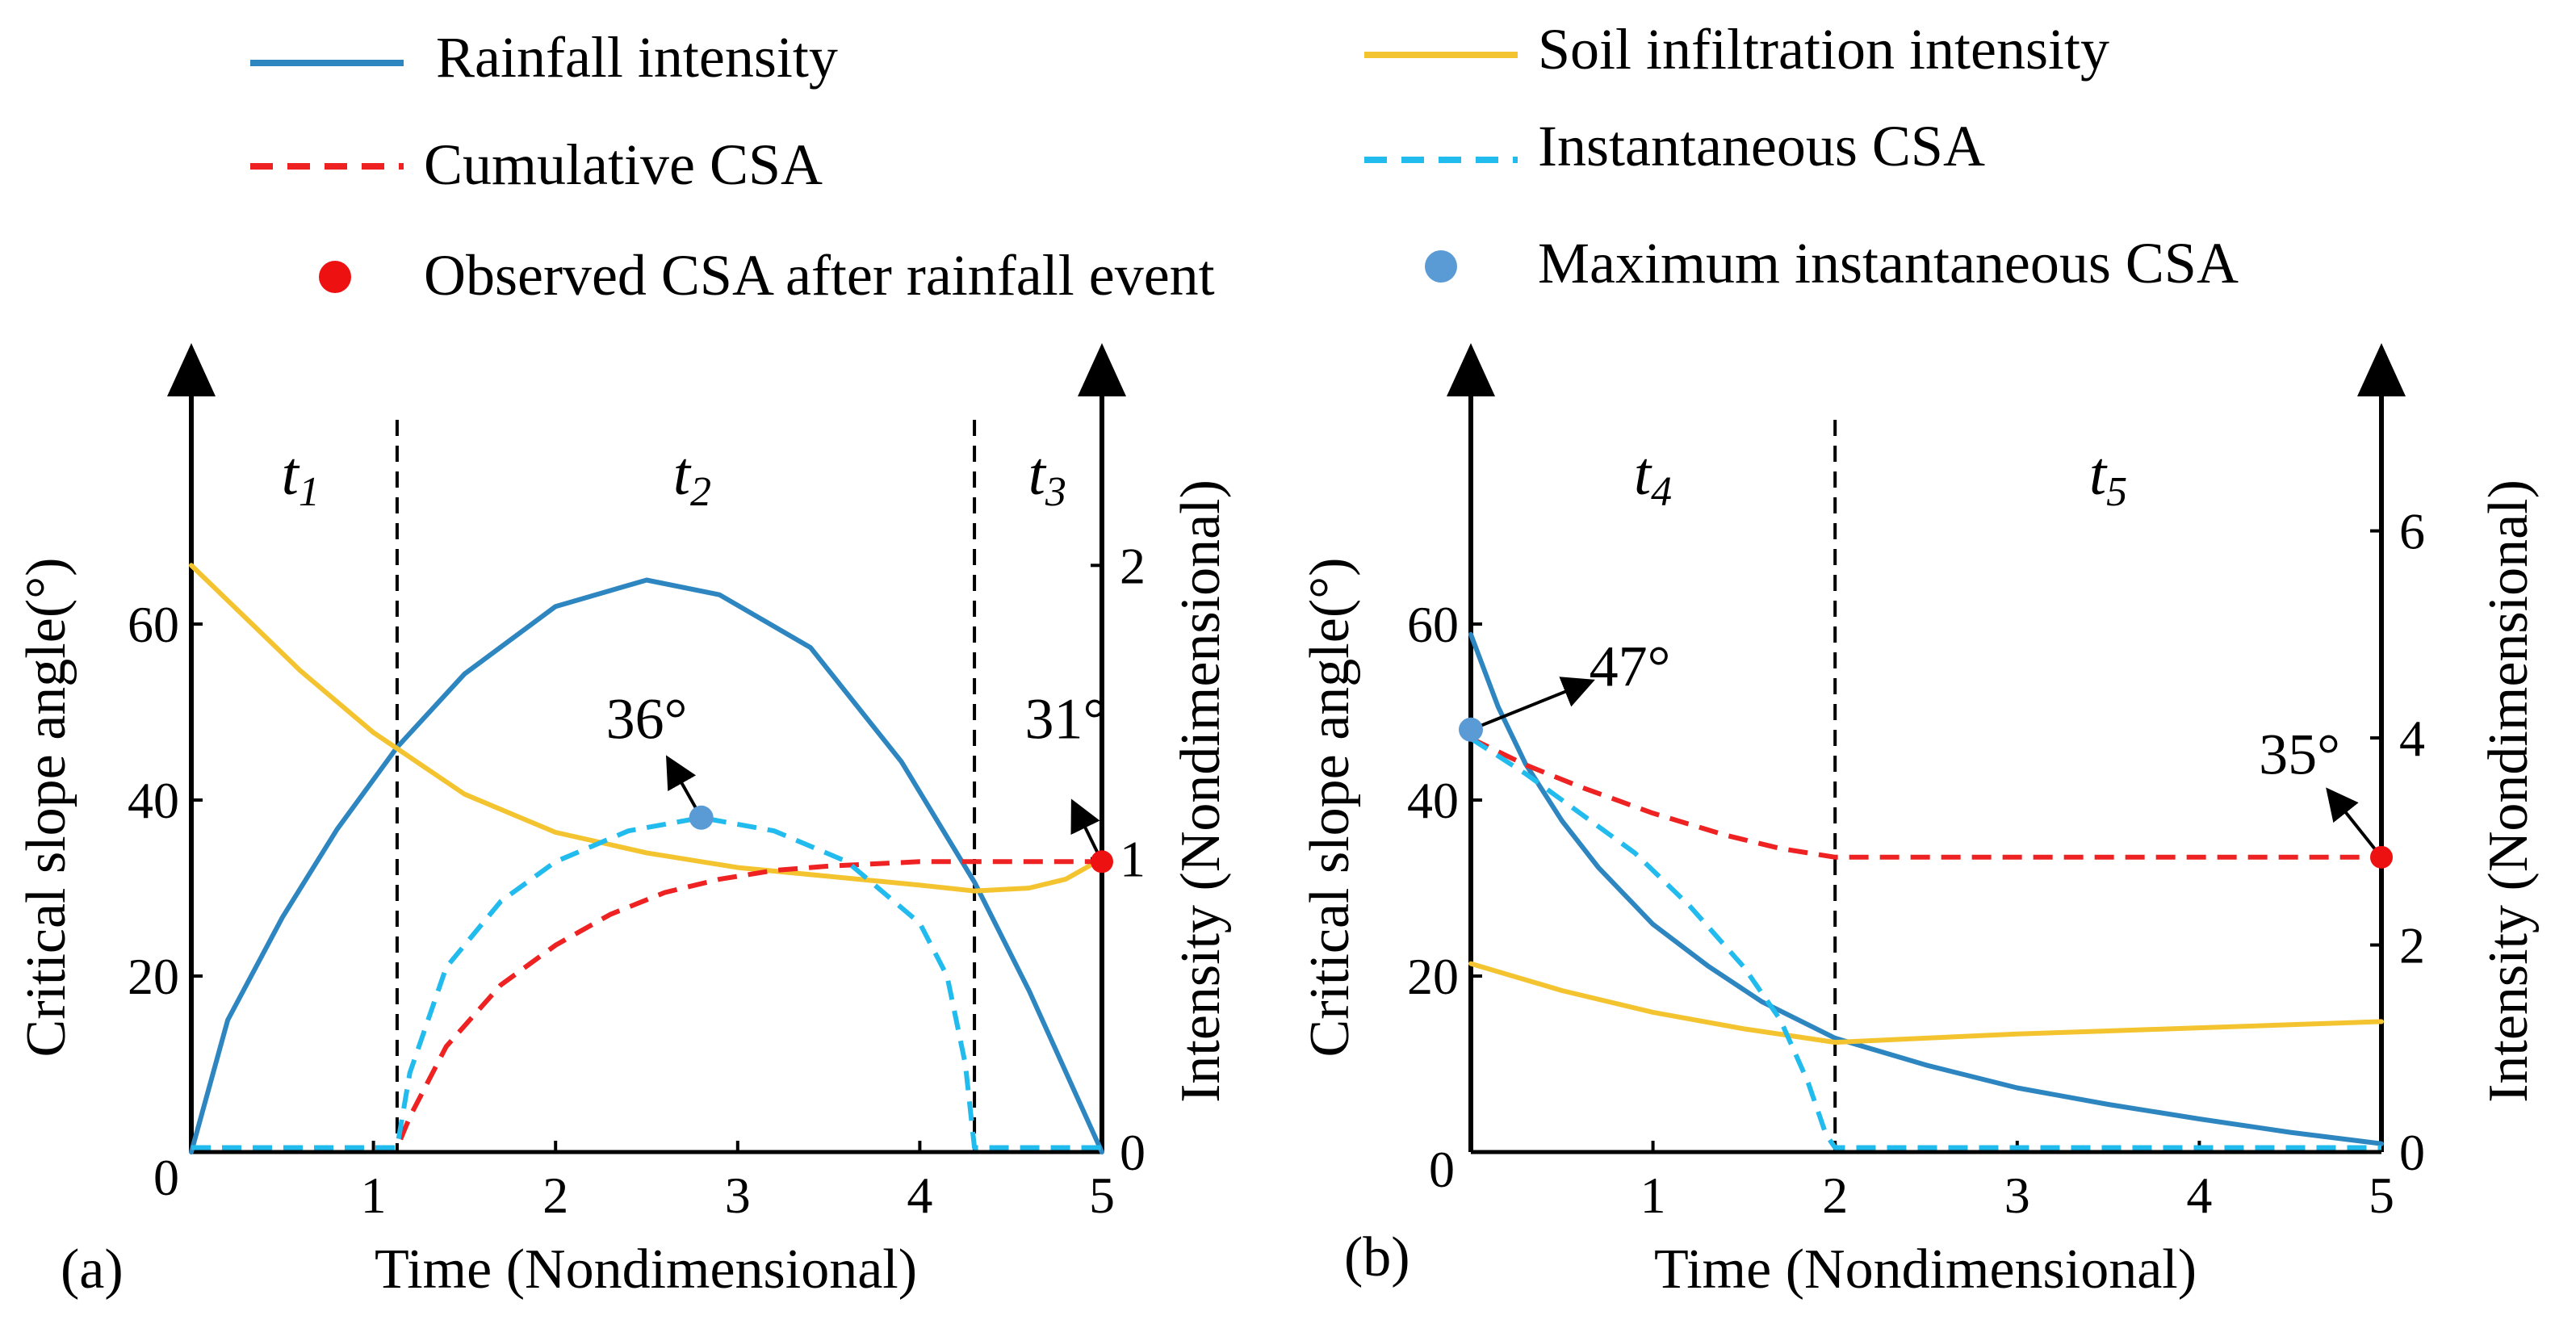 The width and height of the screenshot is (2576, 1324). Describe the element at coordinates (2299, 754) in the screenshot. I see `callout-label: 35°` at that location.